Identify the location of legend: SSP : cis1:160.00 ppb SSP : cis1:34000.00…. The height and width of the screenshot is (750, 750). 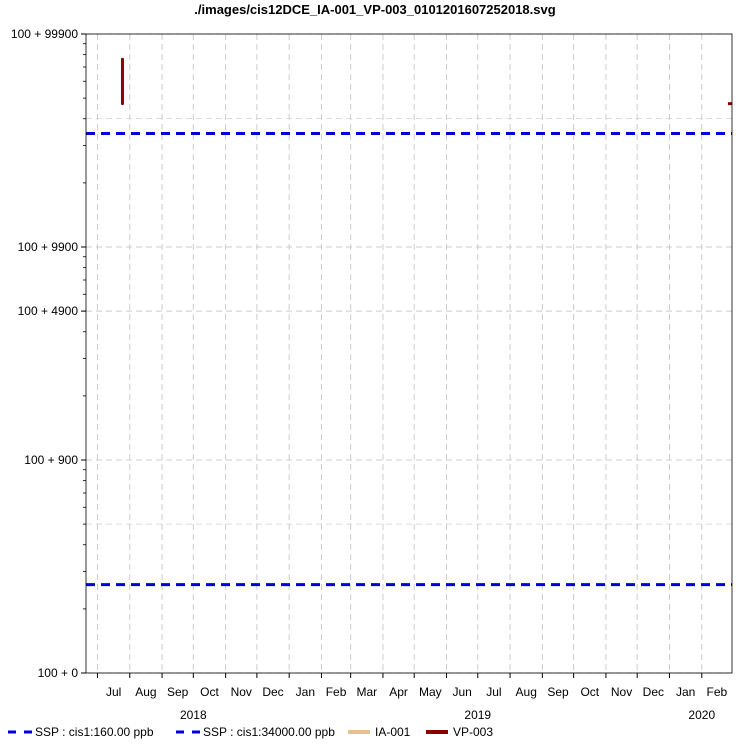
(250, 732).